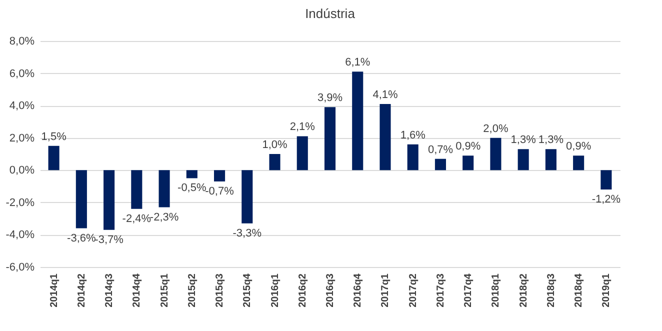 Image resolution: width=662 pixels, height=331 pixels. Describe the element at coordinates (54, 290) in the screenshot. I see `x-tick-label: 2014q1` at that location.